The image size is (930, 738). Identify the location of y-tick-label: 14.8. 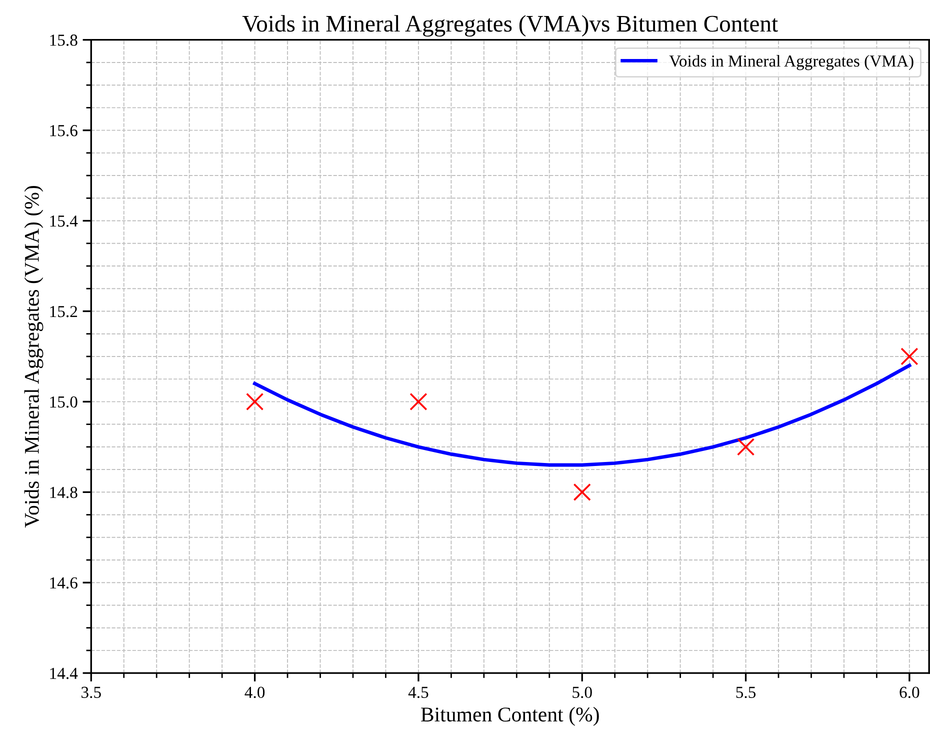
(64, 492).